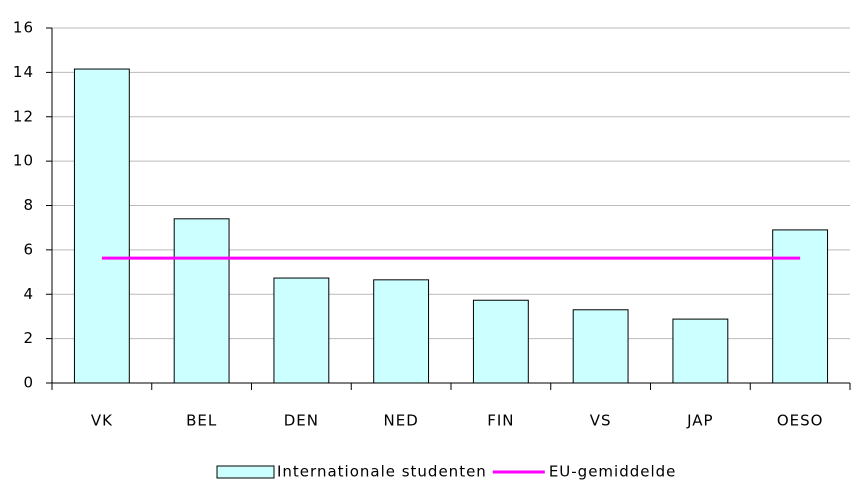 The width and height of the screenshot is (864, 485). What do you see at coordinates (23, 116) in the screenshot?
I see `y-tick-label: 12` at bounding box center [23, 116].